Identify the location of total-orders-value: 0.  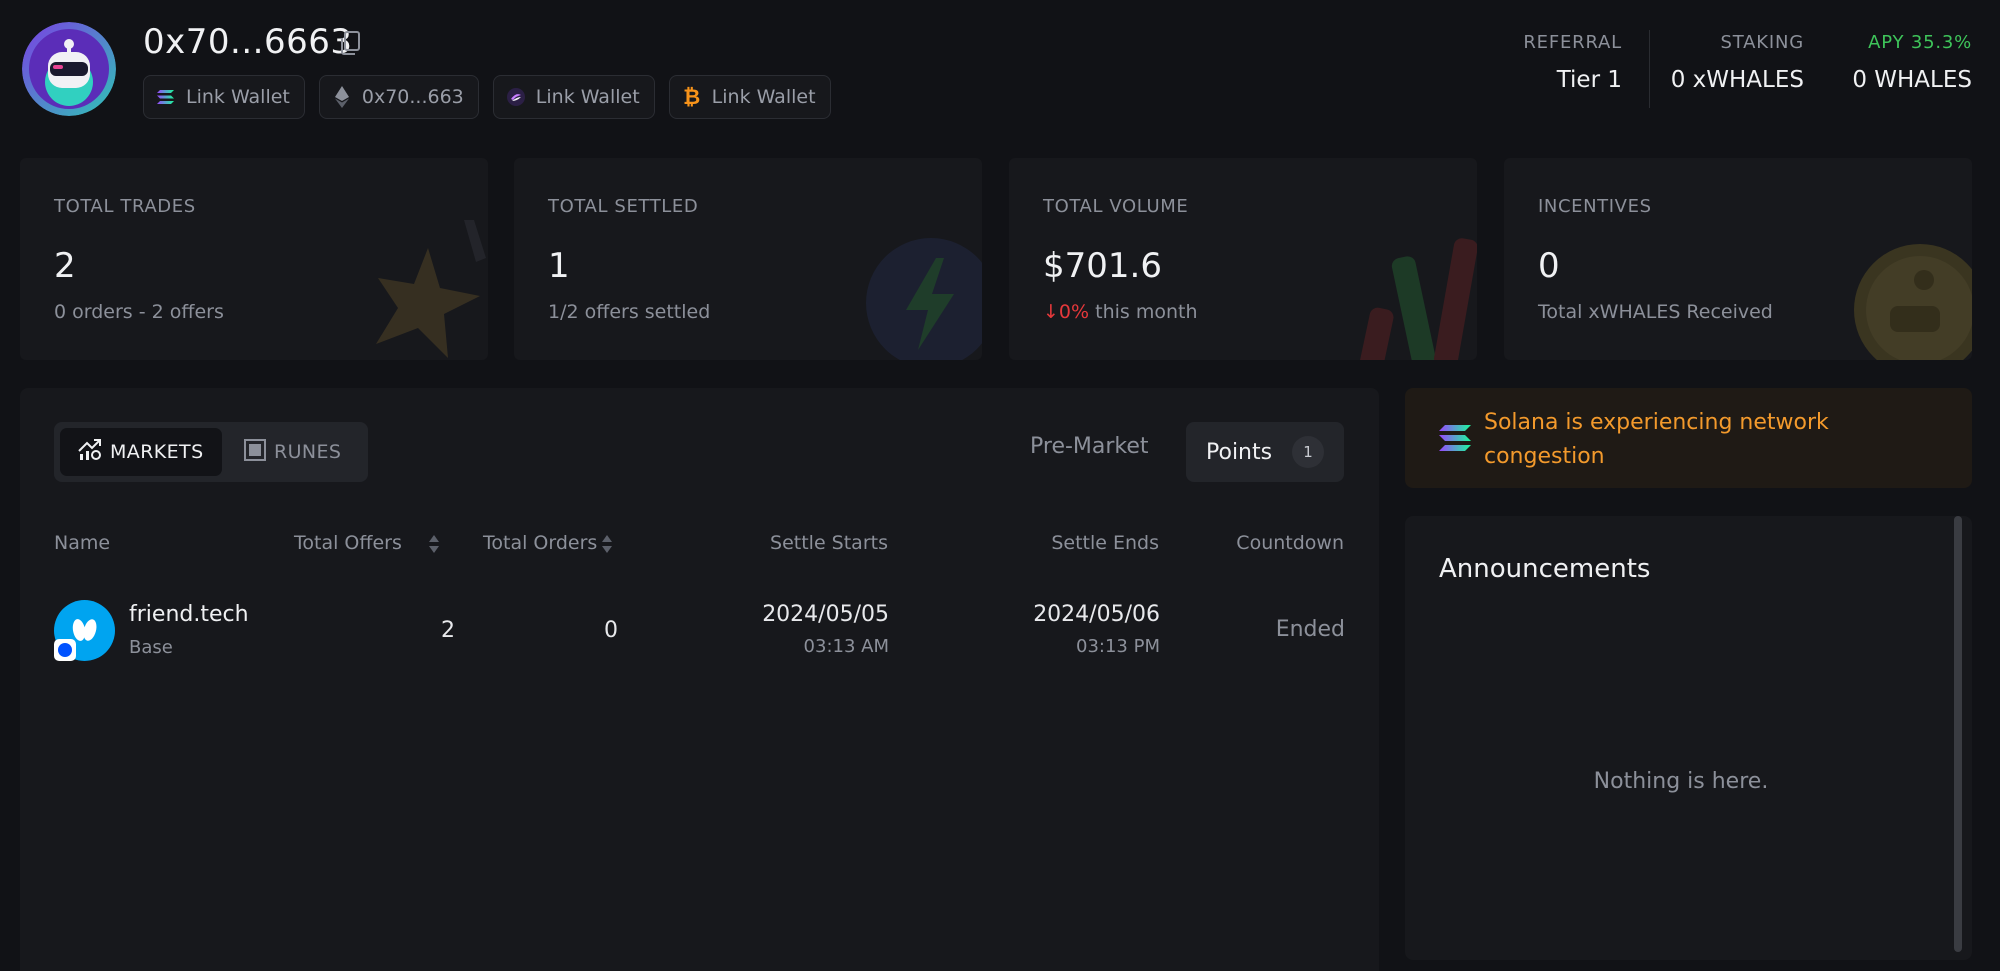
(611, 630).